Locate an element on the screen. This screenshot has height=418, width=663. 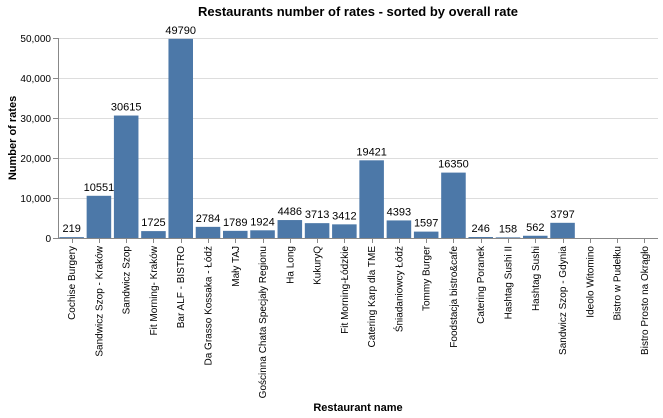
bar-value-label: 1725 is located at coordinates (153, 223).